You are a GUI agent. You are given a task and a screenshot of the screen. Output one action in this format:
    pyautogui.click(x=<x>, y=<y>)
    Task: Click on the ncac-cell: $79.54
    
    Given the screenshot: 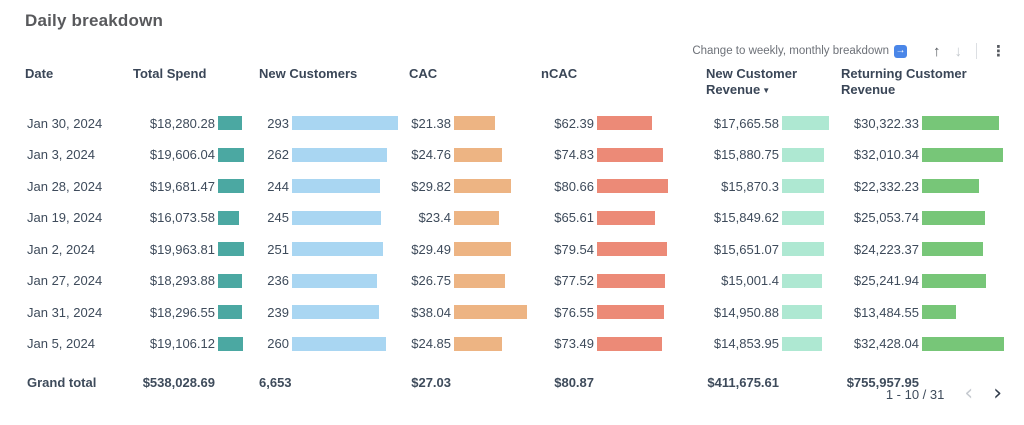 What is the action you would take?
    pyautogui.click(x=623, y=249)
    